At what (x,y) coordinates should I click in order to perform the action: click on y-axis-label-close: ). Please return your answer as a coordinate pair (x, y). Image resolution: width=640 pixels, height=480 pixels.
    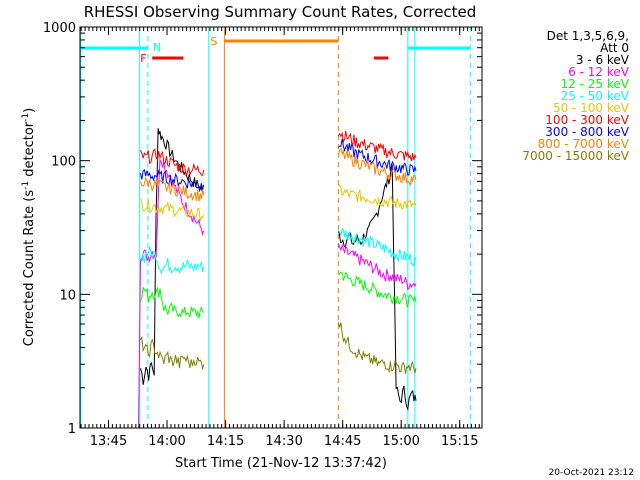
    Looking at the image, I should click on (29, 110).